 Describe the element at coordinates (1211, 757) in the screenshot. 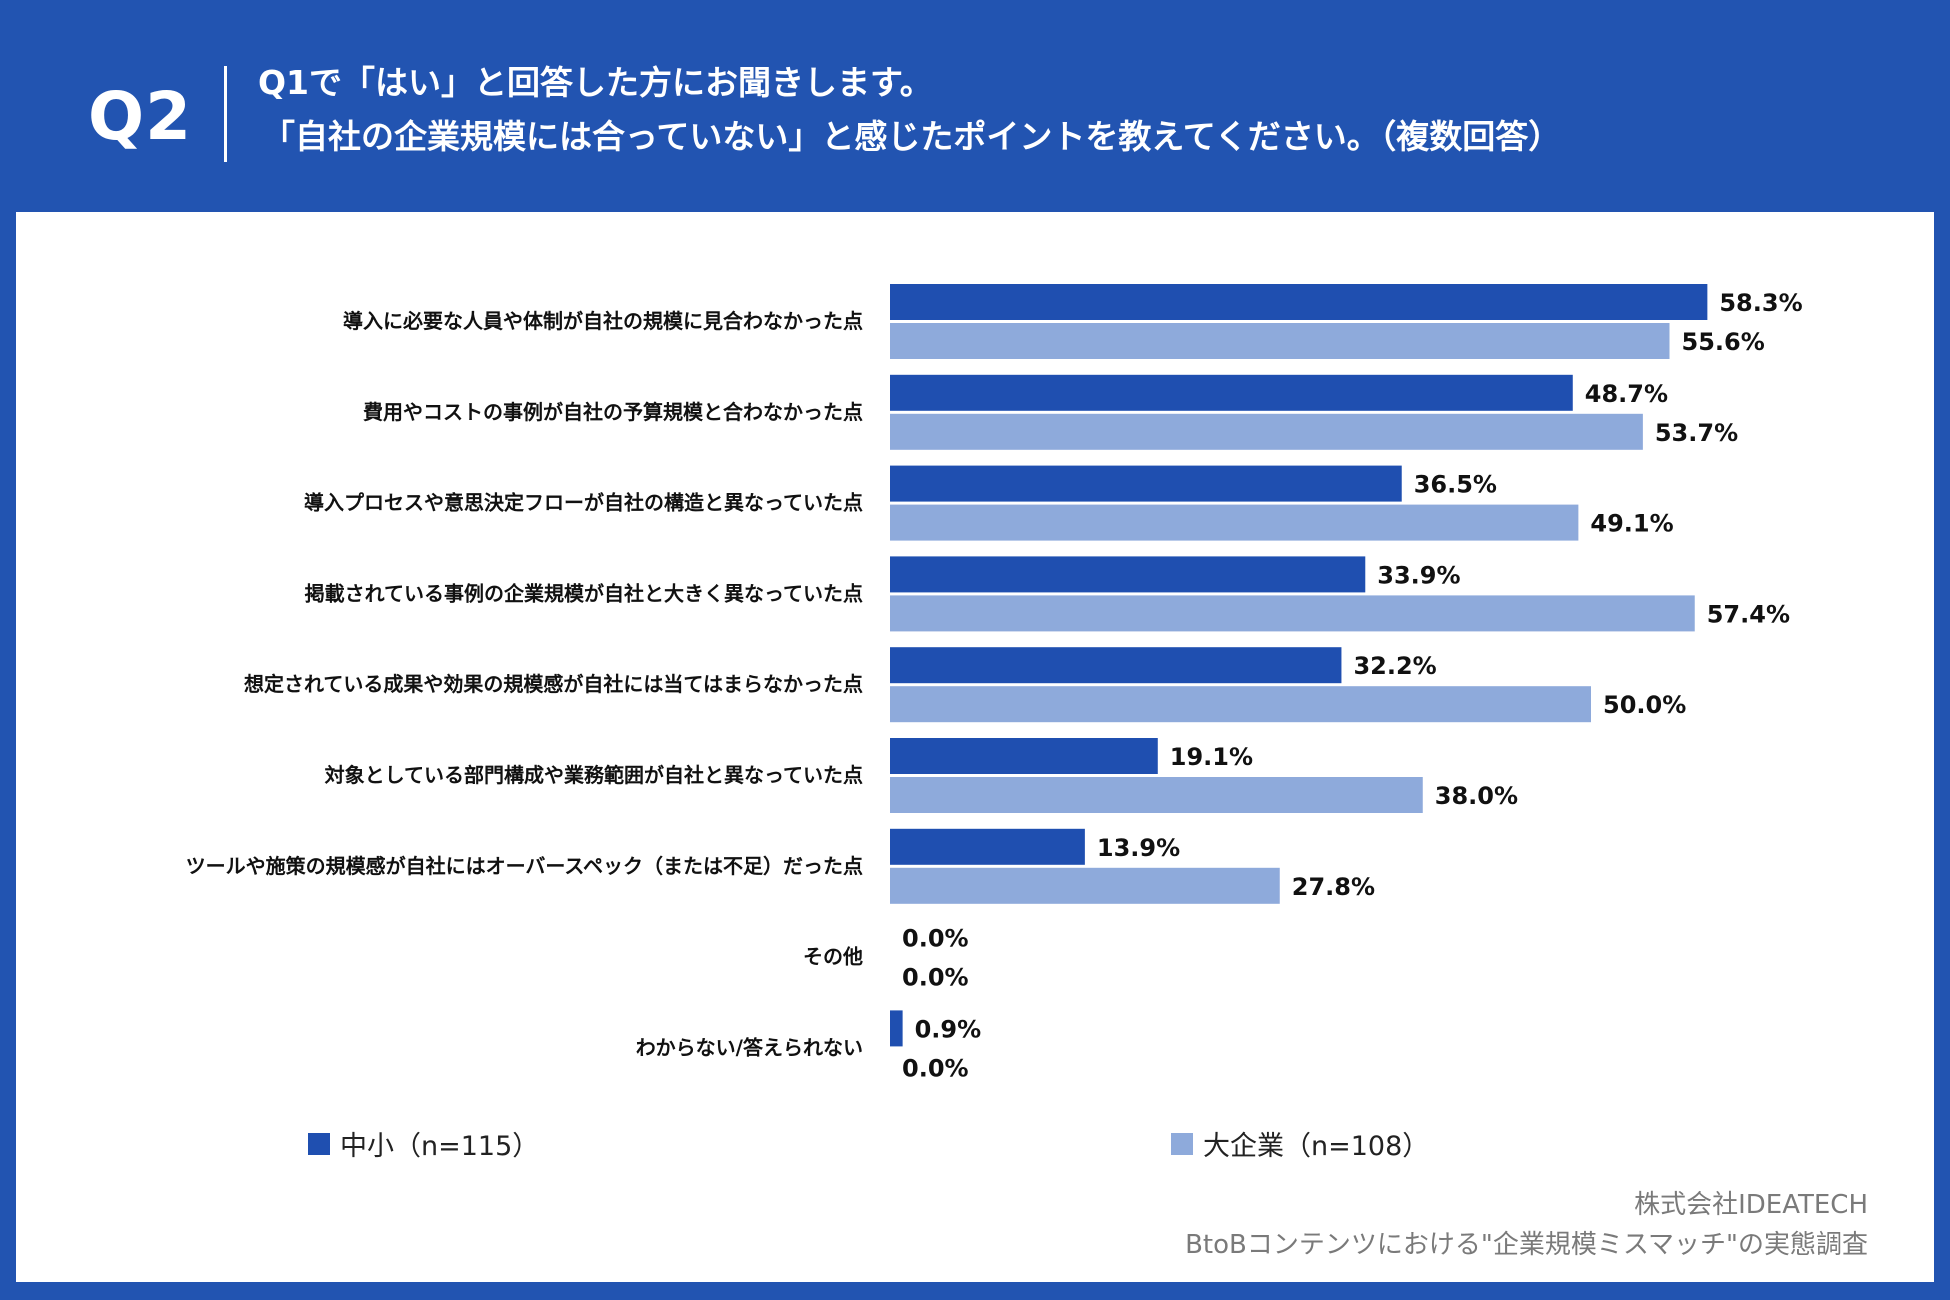

I see `value-label-sme: 19.1%` at that location.